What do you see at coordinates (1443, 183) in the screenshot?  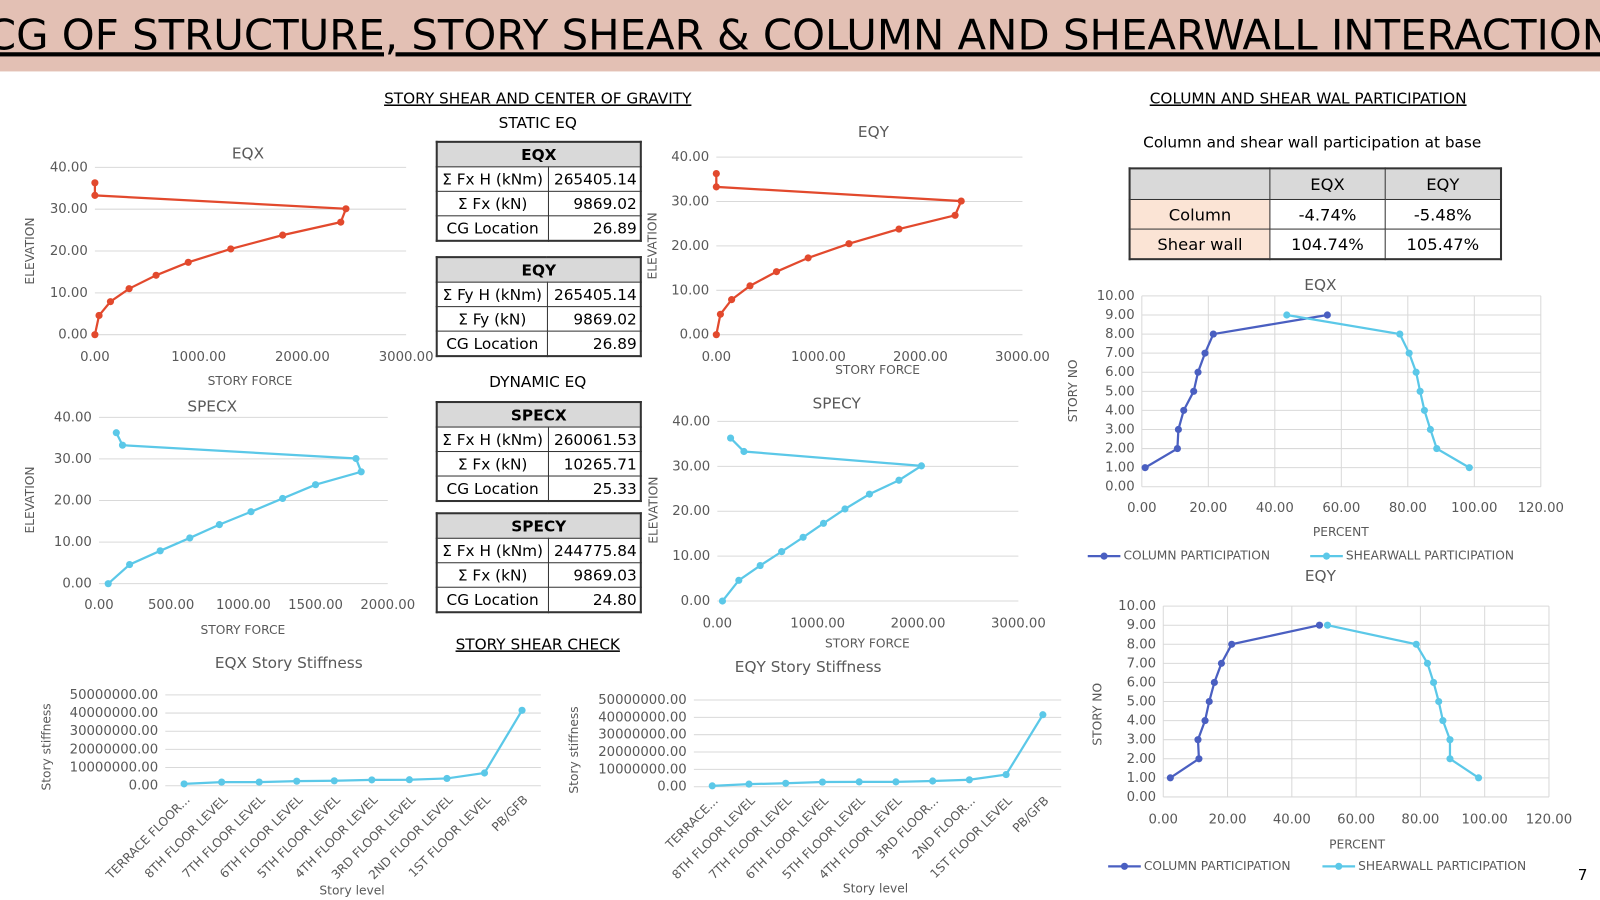 I see `table-header: EQY` at bounding box center [1443, 183].